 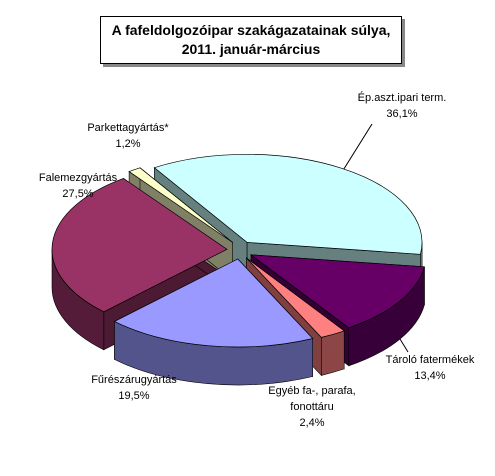 I want to click on category-label: Ép.aszt.ipari term., so click(x=402, y=98).